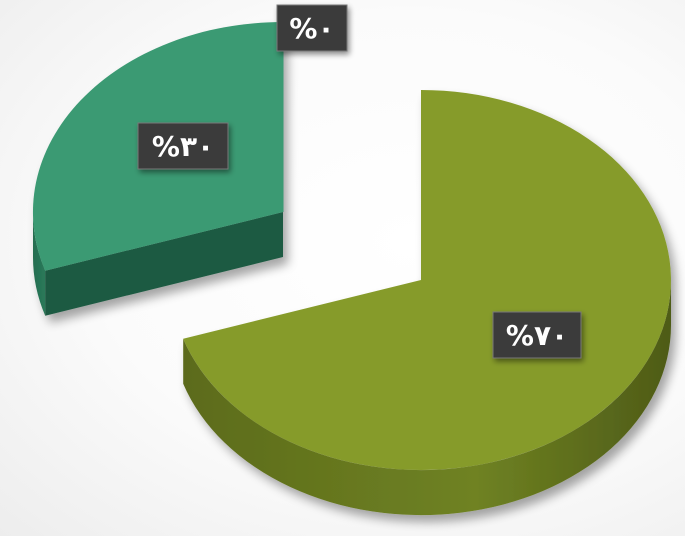 This screenshot has width=685, height=536. I want to click on data-label-text: %٣٠, so click(183, 146).